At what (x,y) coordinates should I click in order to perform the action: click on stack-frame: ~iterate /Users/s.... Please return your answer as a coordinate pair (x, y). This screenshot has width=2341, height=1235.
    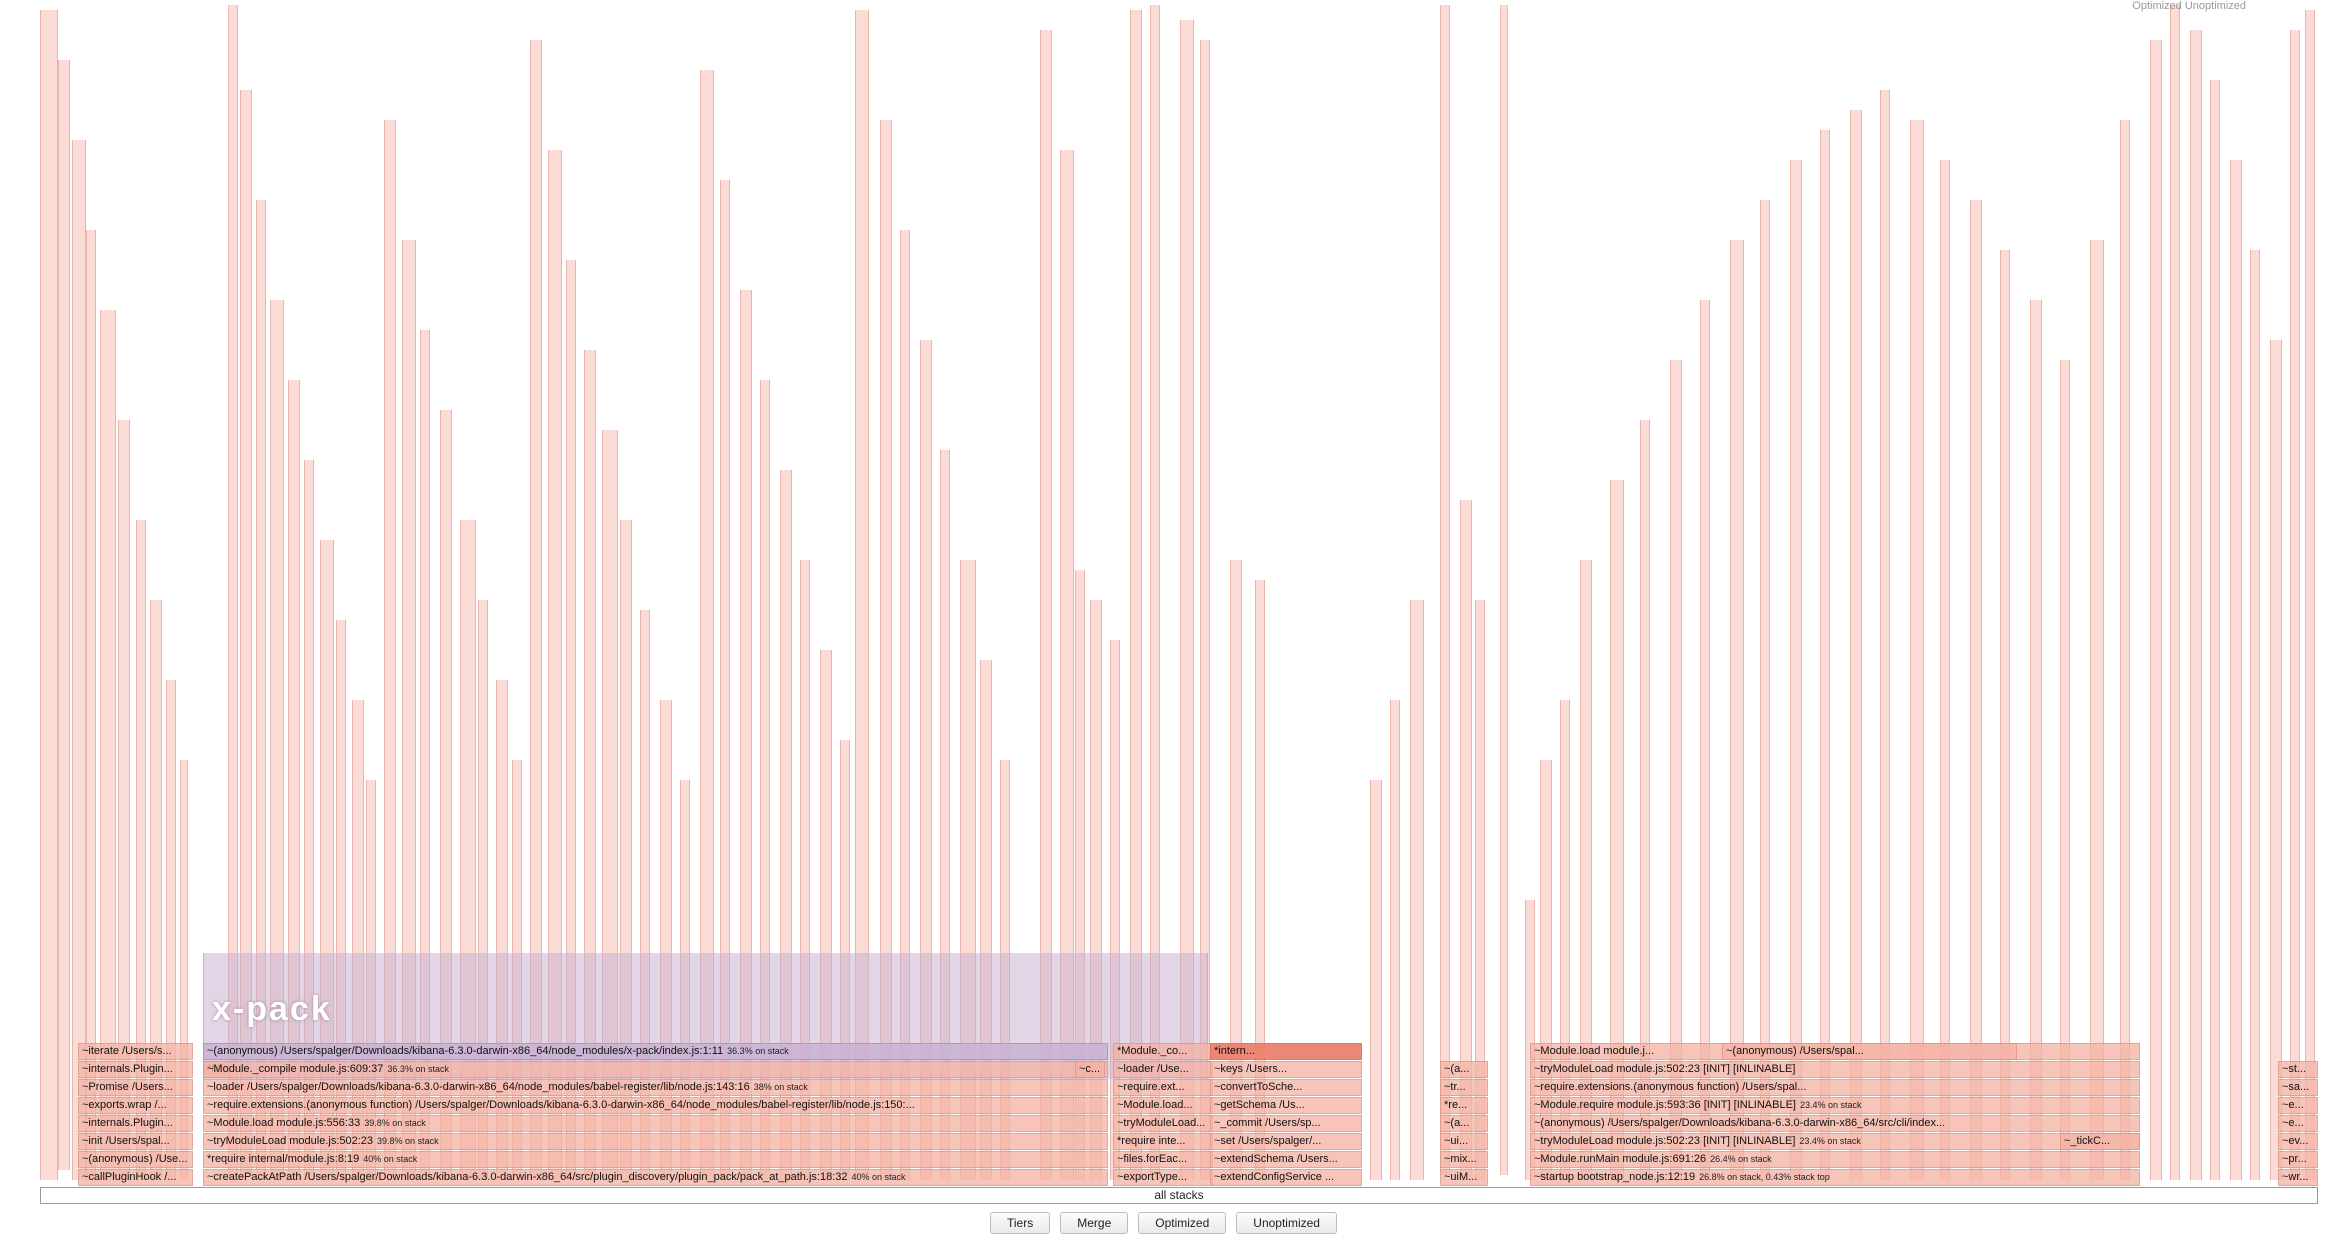
    Looking at the image, I should click on (135, 1051).